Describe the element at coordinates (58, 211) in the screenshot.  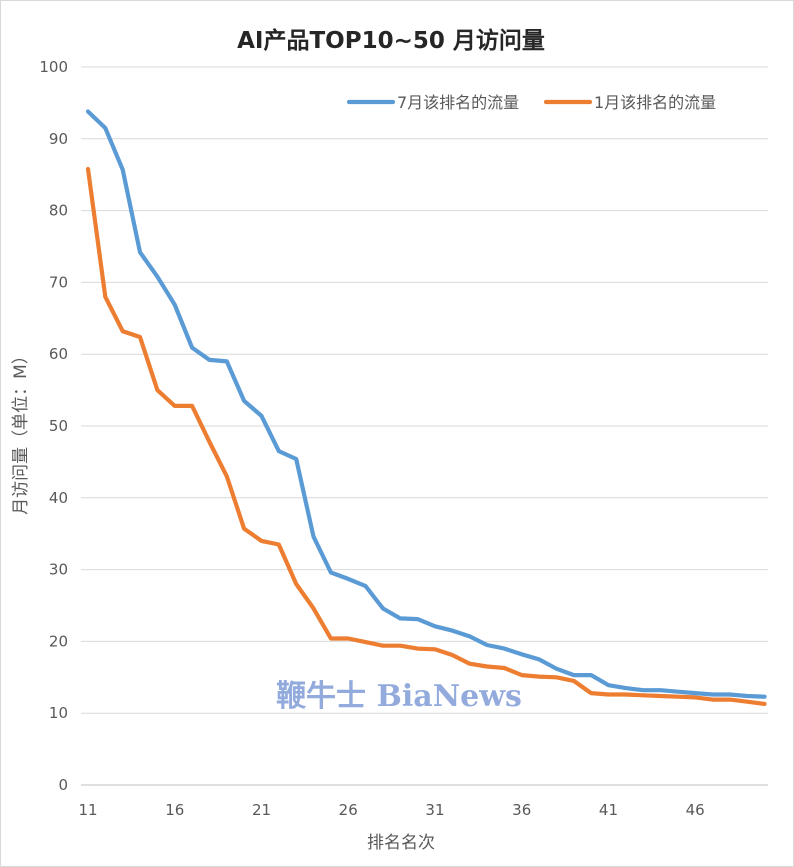
I see `y-tick-label: 80` at that location.